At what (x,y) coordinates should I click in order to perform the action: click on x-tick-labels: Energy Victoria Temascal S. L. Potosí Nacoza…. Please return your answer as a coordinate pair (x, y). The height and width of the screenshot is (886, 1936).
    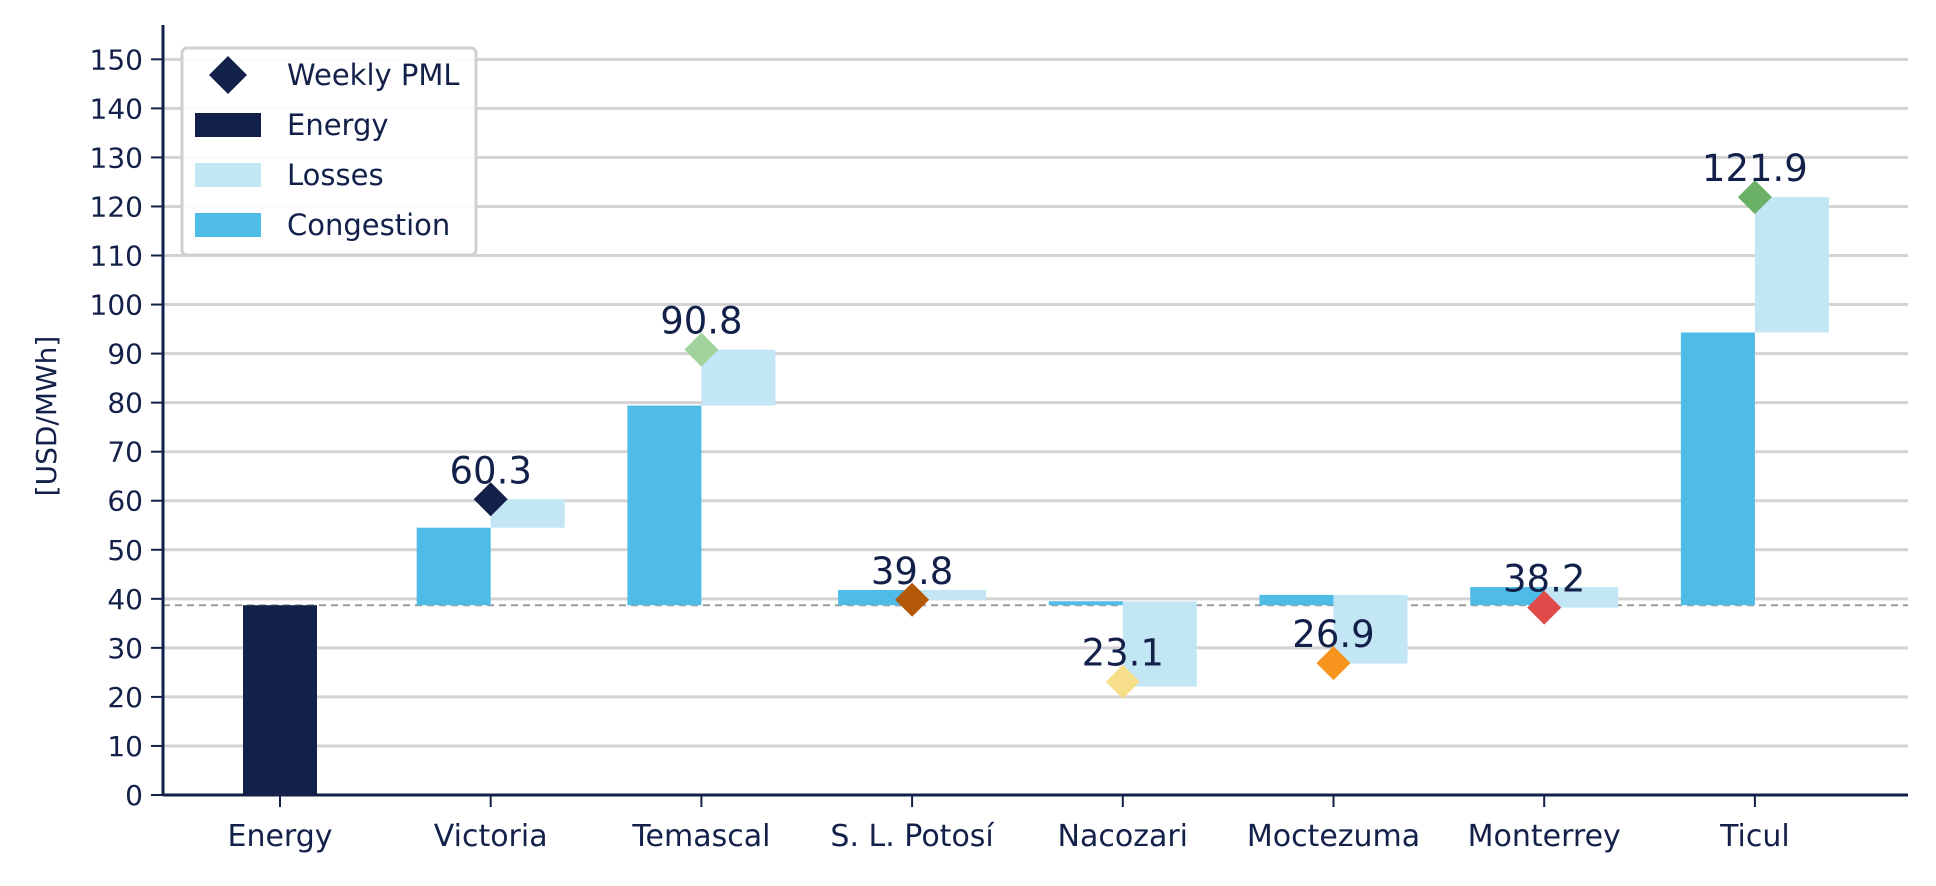
    Looking at the image, I should click on (1008, 836).